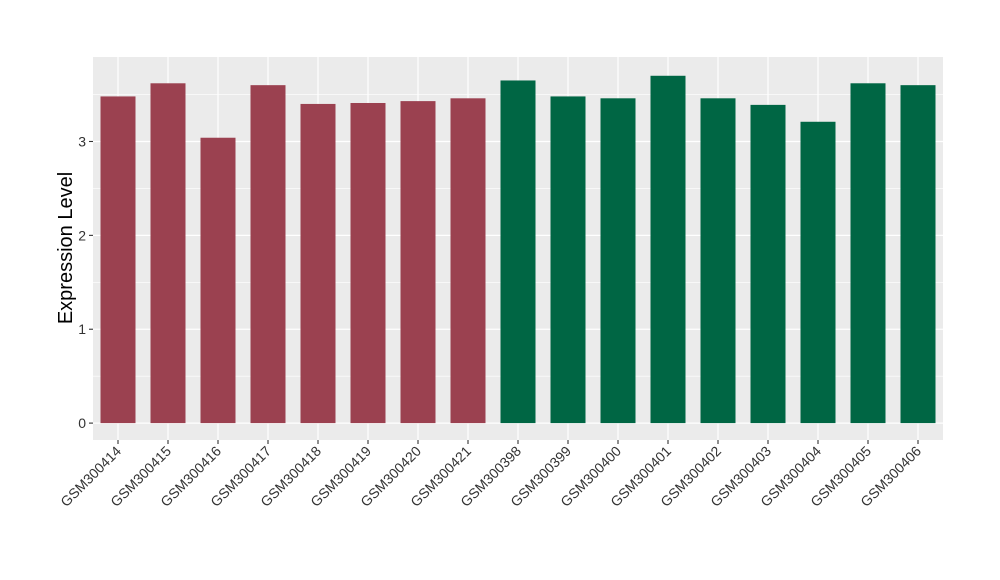 The image size is (1000, 580). What do you see at coordinates (168, 253) in the screenshot?
I see `bar-GSM300415` at bounding box center [168, 253].